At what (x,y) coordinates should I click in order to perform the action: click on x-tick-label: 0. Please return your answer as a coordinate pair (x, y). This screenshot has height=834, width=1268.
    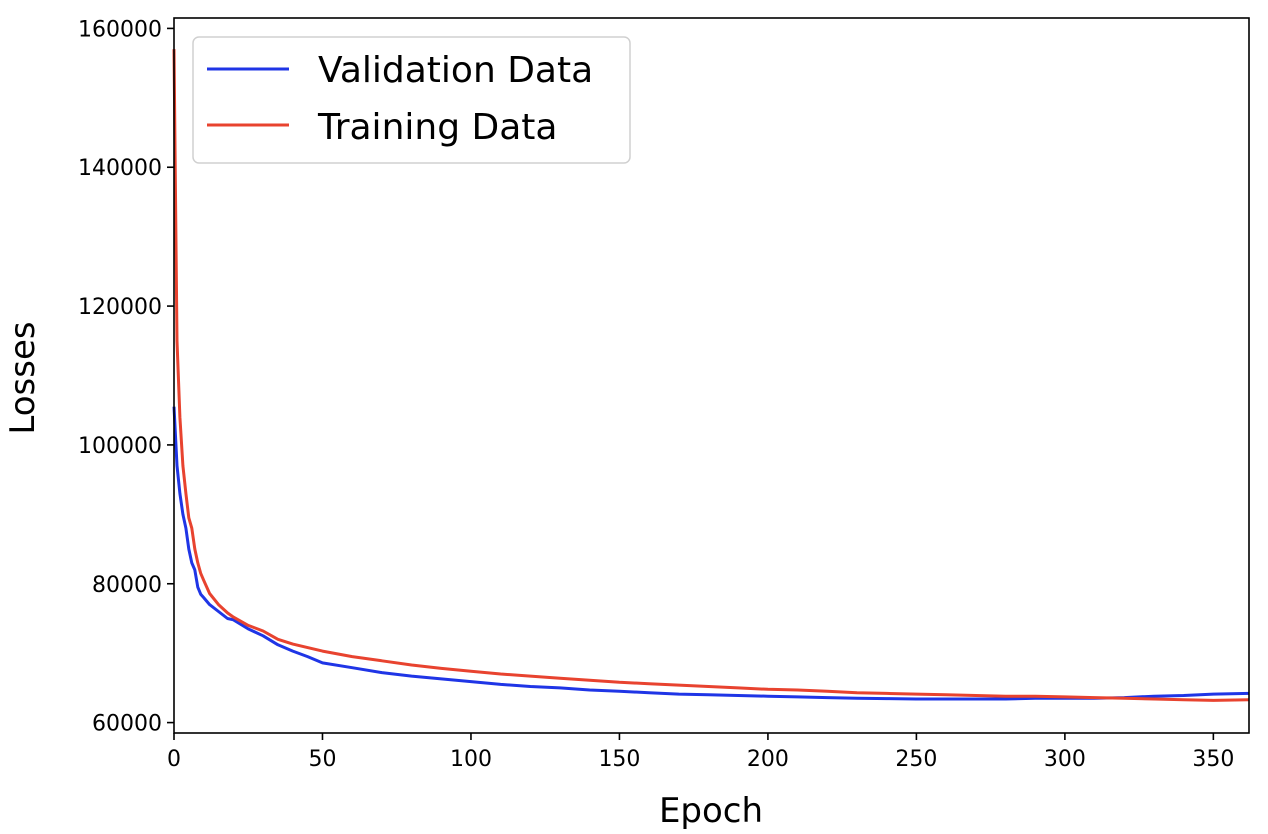
    Looking at the image, I should click on (174, 759).